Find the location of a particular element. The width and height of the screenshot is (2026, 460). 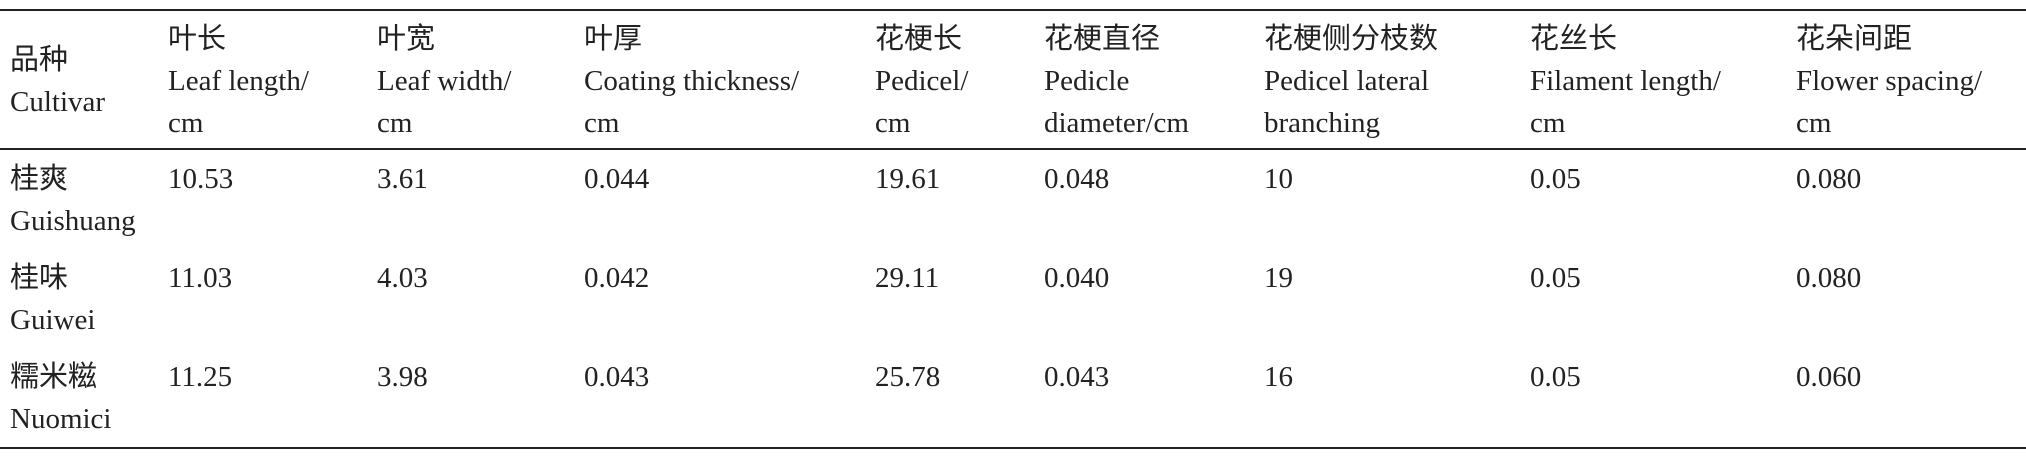

header-cell: 花朵间距 is located at coordinates (1854, 39).